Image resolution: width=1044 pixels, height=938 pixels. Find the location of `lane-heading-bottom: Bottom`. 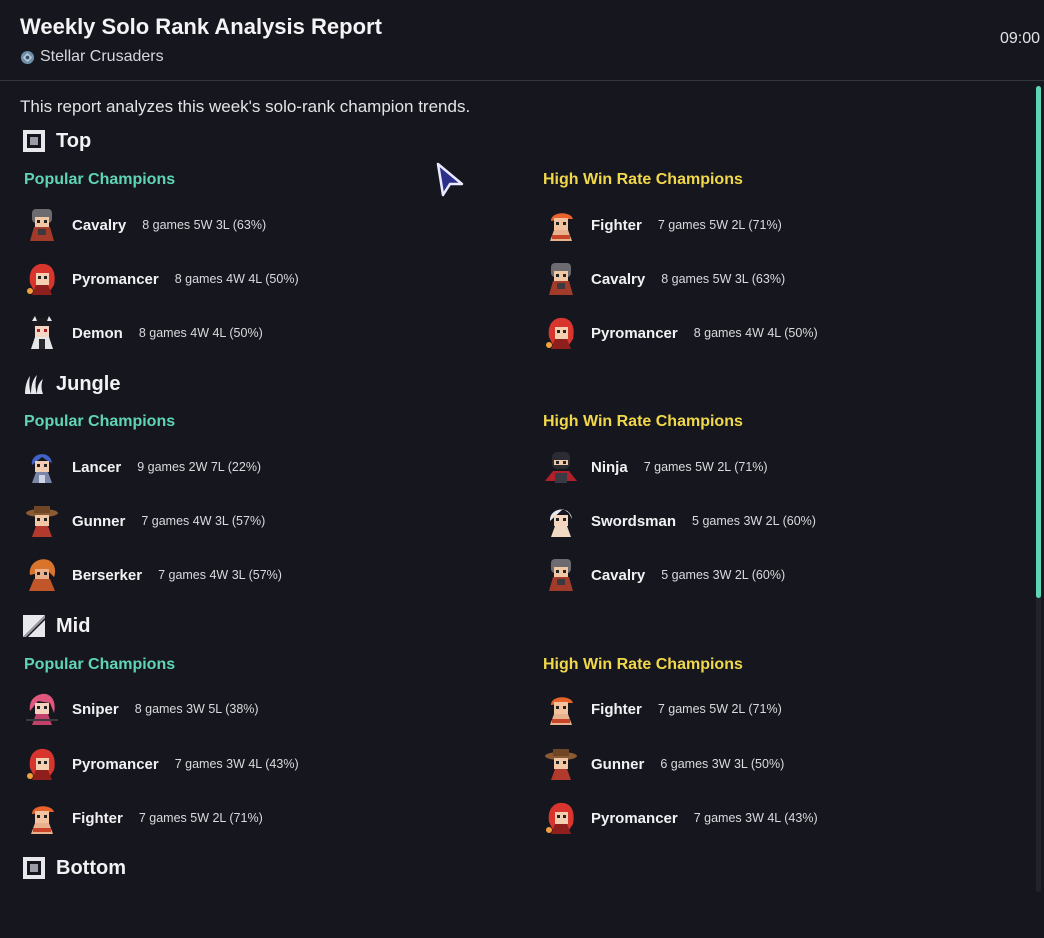

lane-heading-bottom: Bottom is located at coordinates (74, 868).